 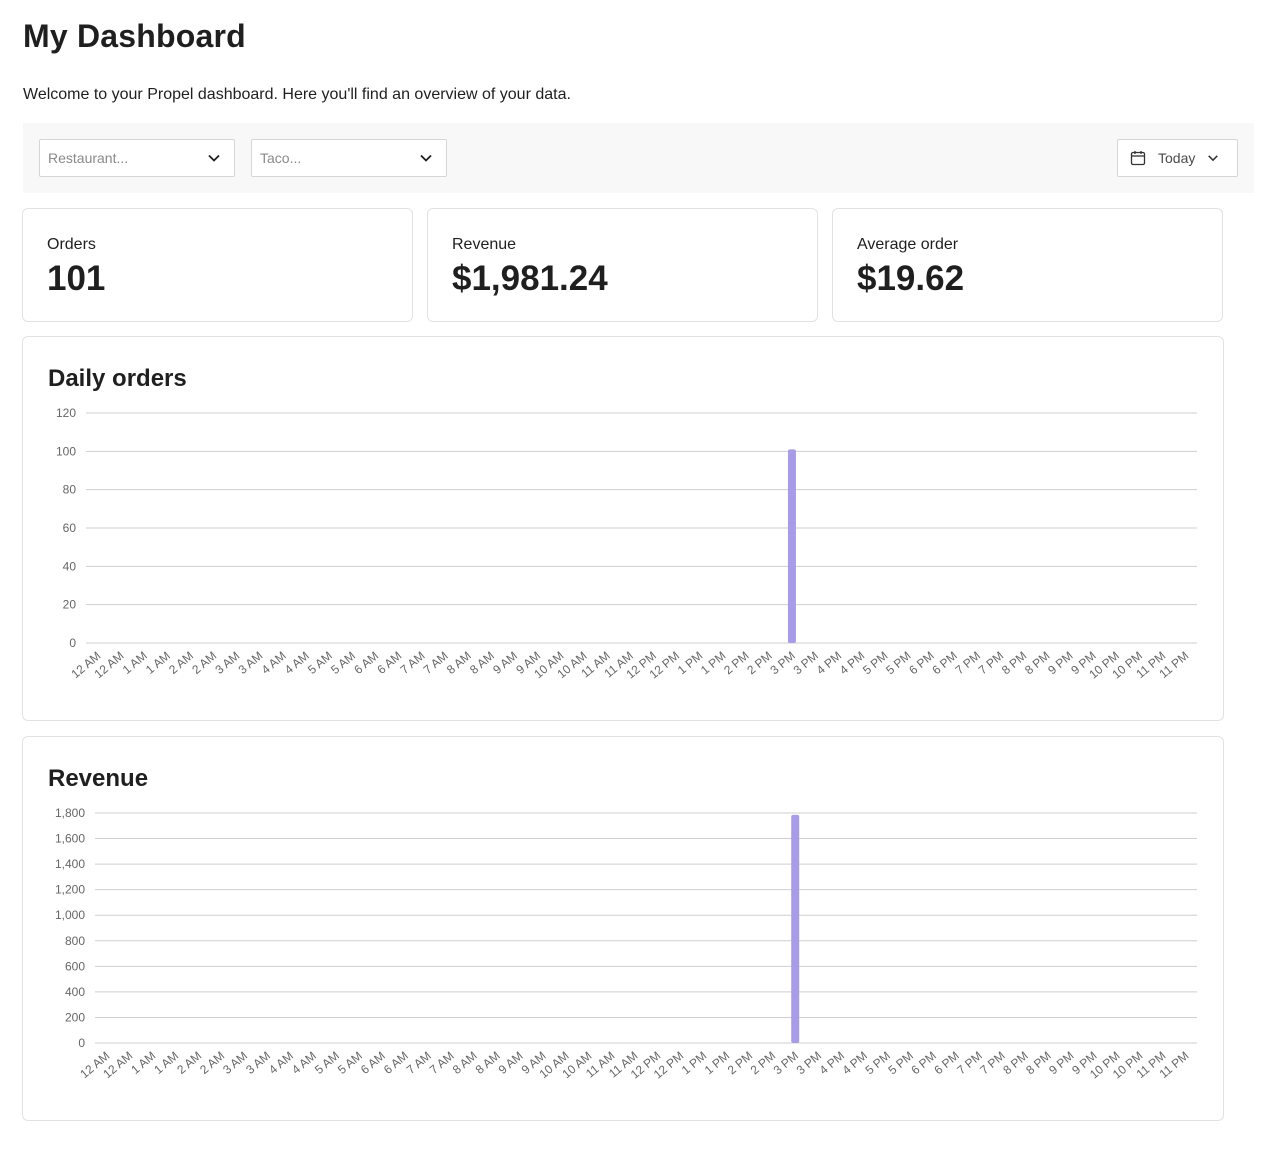 What do you see at coordinates (70, 915) in the screenshot?
I see `y-tick-label: 1,000` at bounding box center [70, 915].